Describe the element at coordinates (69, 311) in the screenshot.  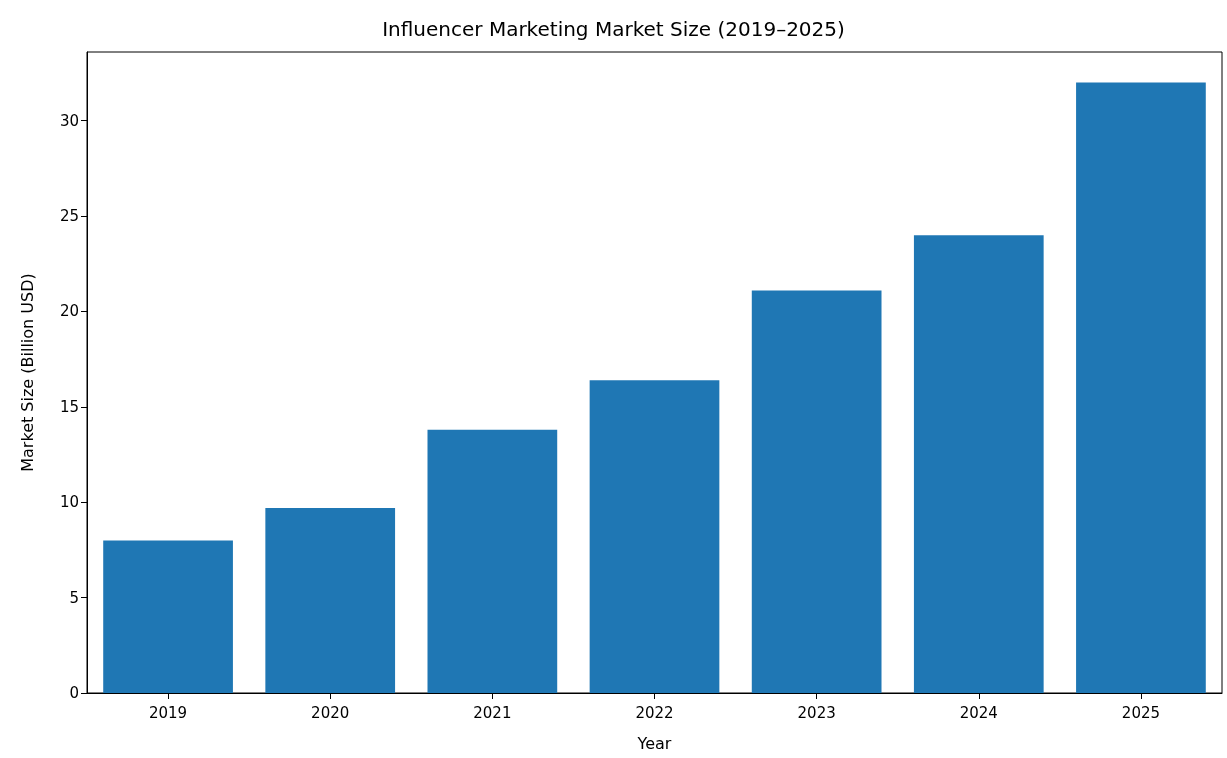
I see `y-tick-label: 20` at that location.